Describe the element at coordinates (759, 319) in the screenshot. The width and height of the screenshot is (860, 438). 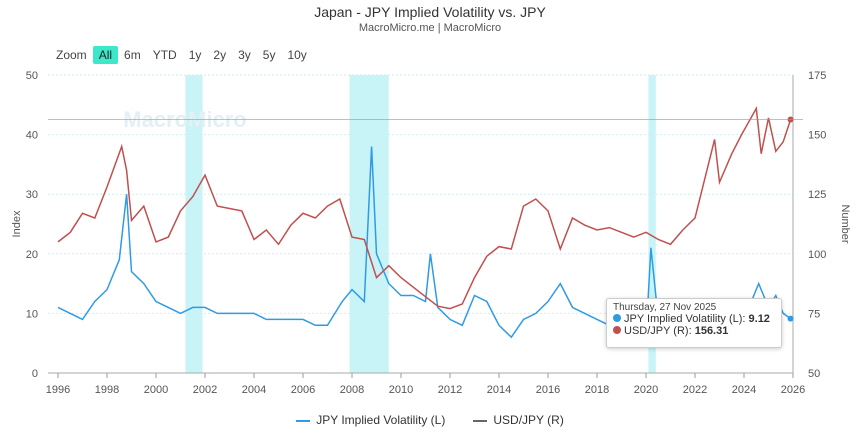
I see `tooltip-vol-value: 9.12` at that location.